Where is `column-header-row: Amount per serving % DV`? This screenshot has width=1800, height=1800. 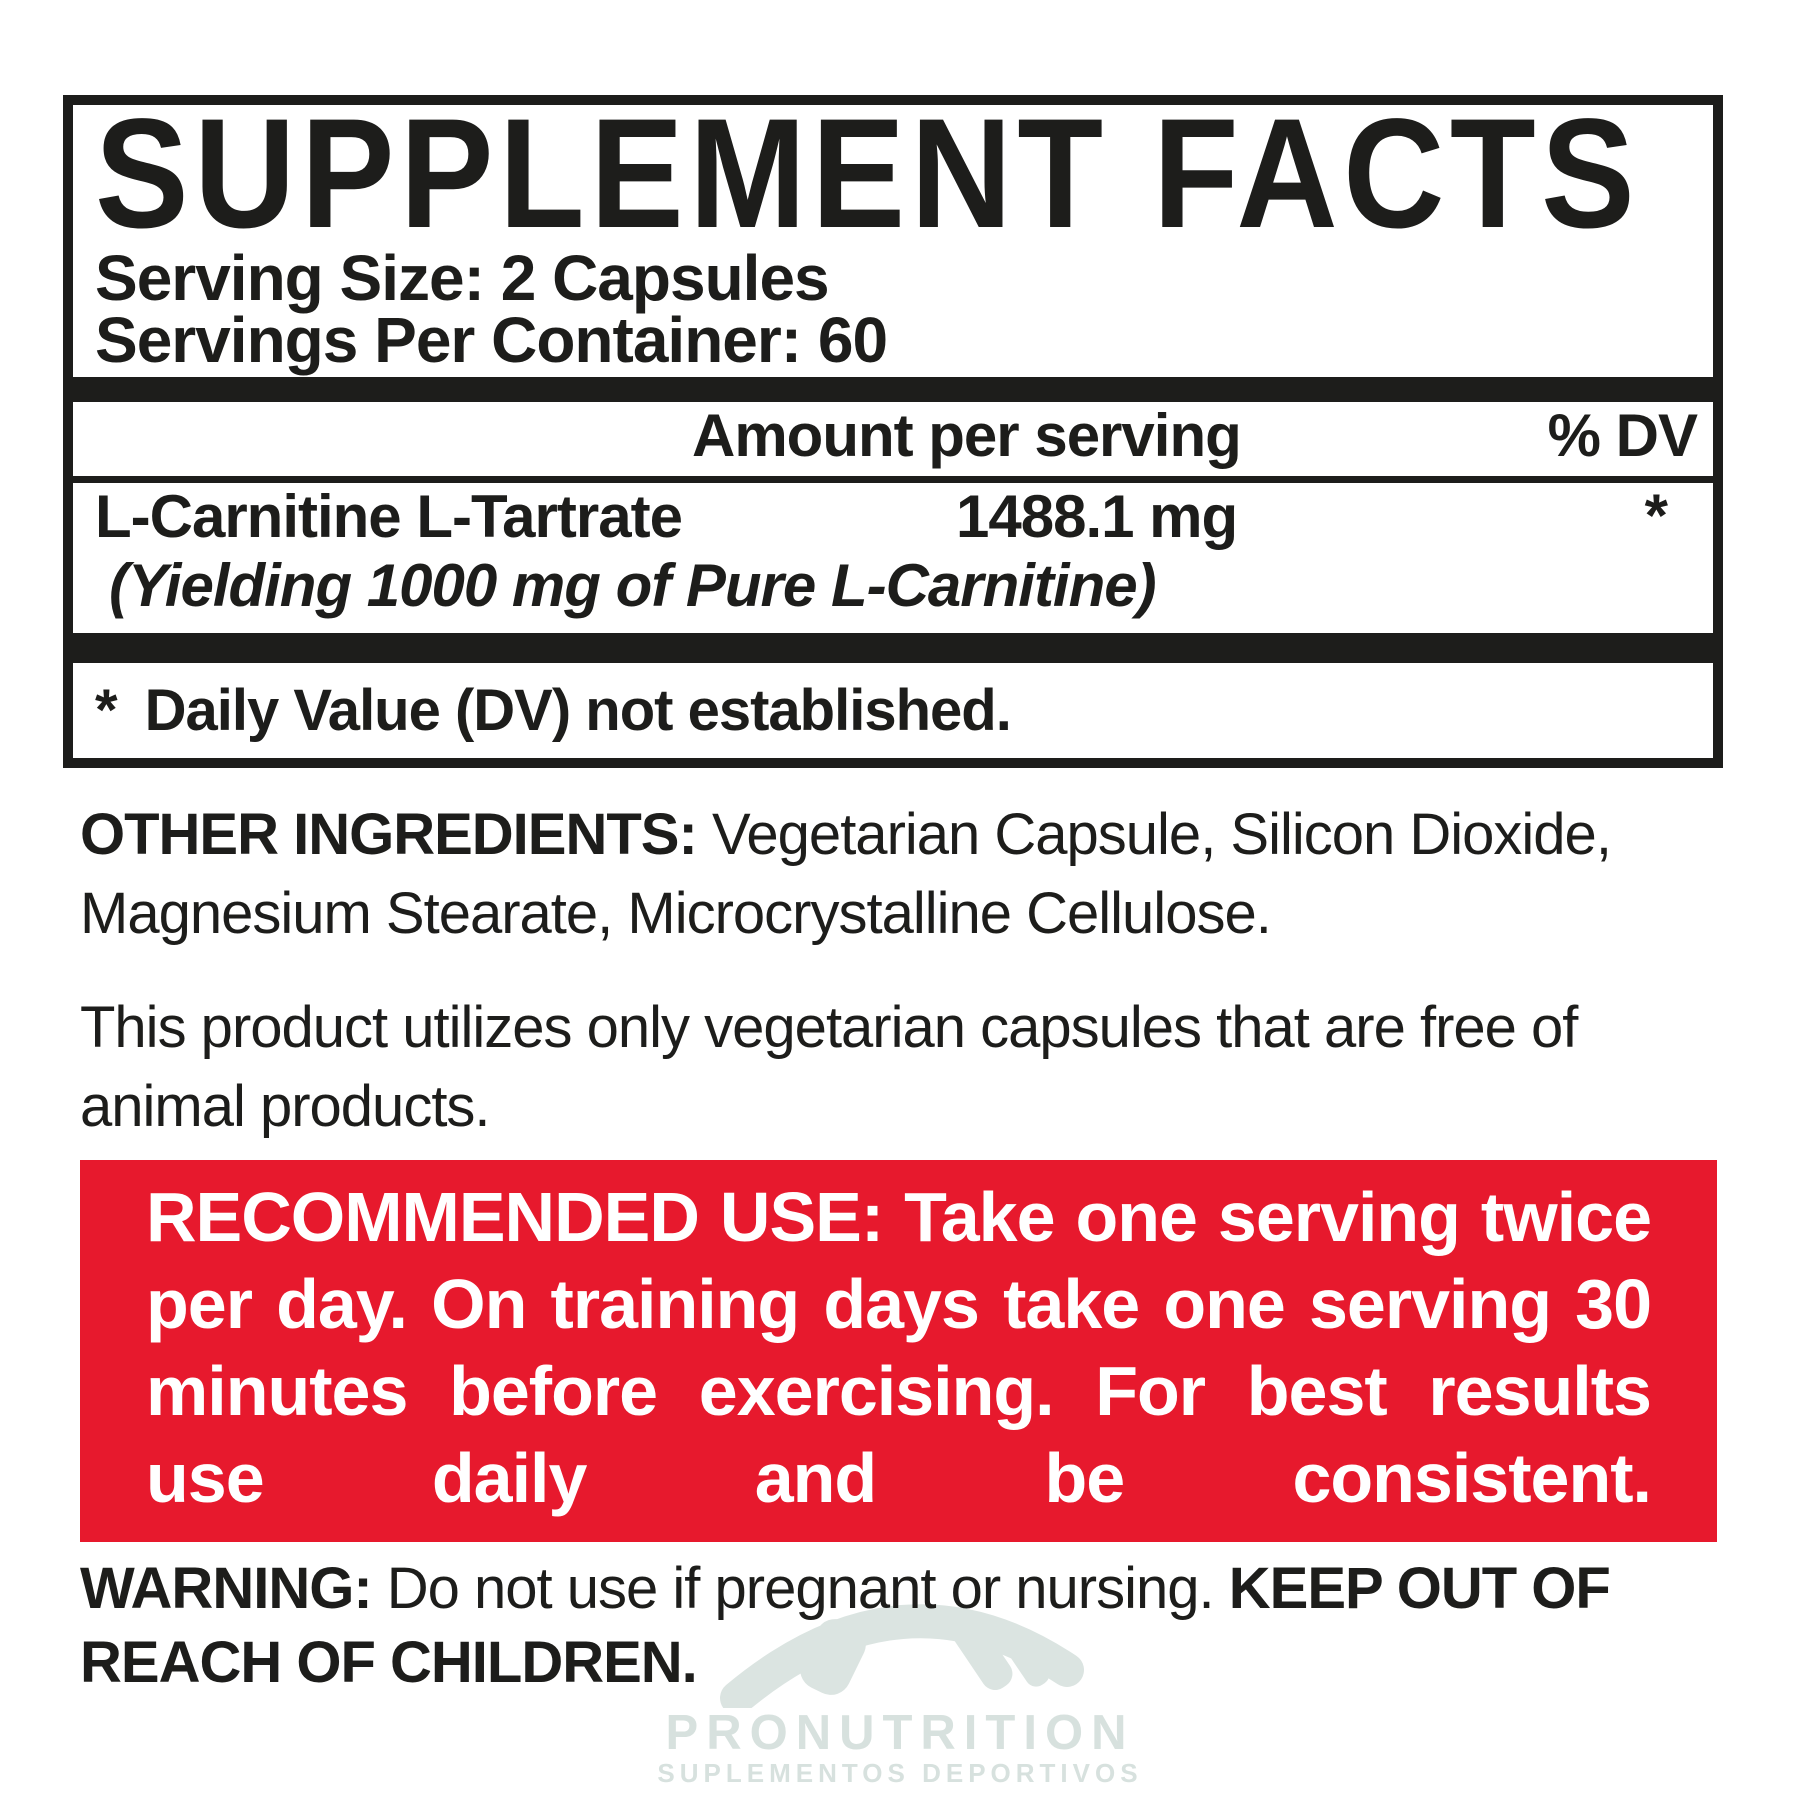 column-header-row: Amount per serving % DV is located at coordinates (893, 439).